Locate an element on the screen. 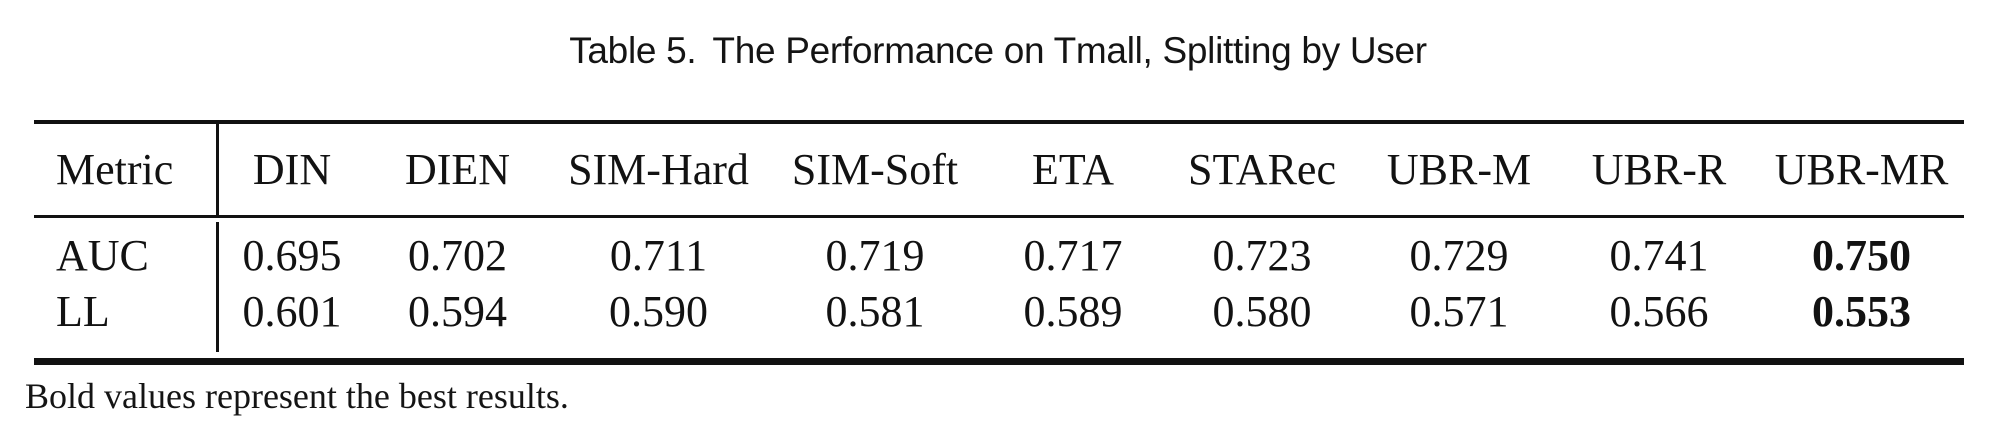  table-bottom-rule is located at coordinates (999, 361).